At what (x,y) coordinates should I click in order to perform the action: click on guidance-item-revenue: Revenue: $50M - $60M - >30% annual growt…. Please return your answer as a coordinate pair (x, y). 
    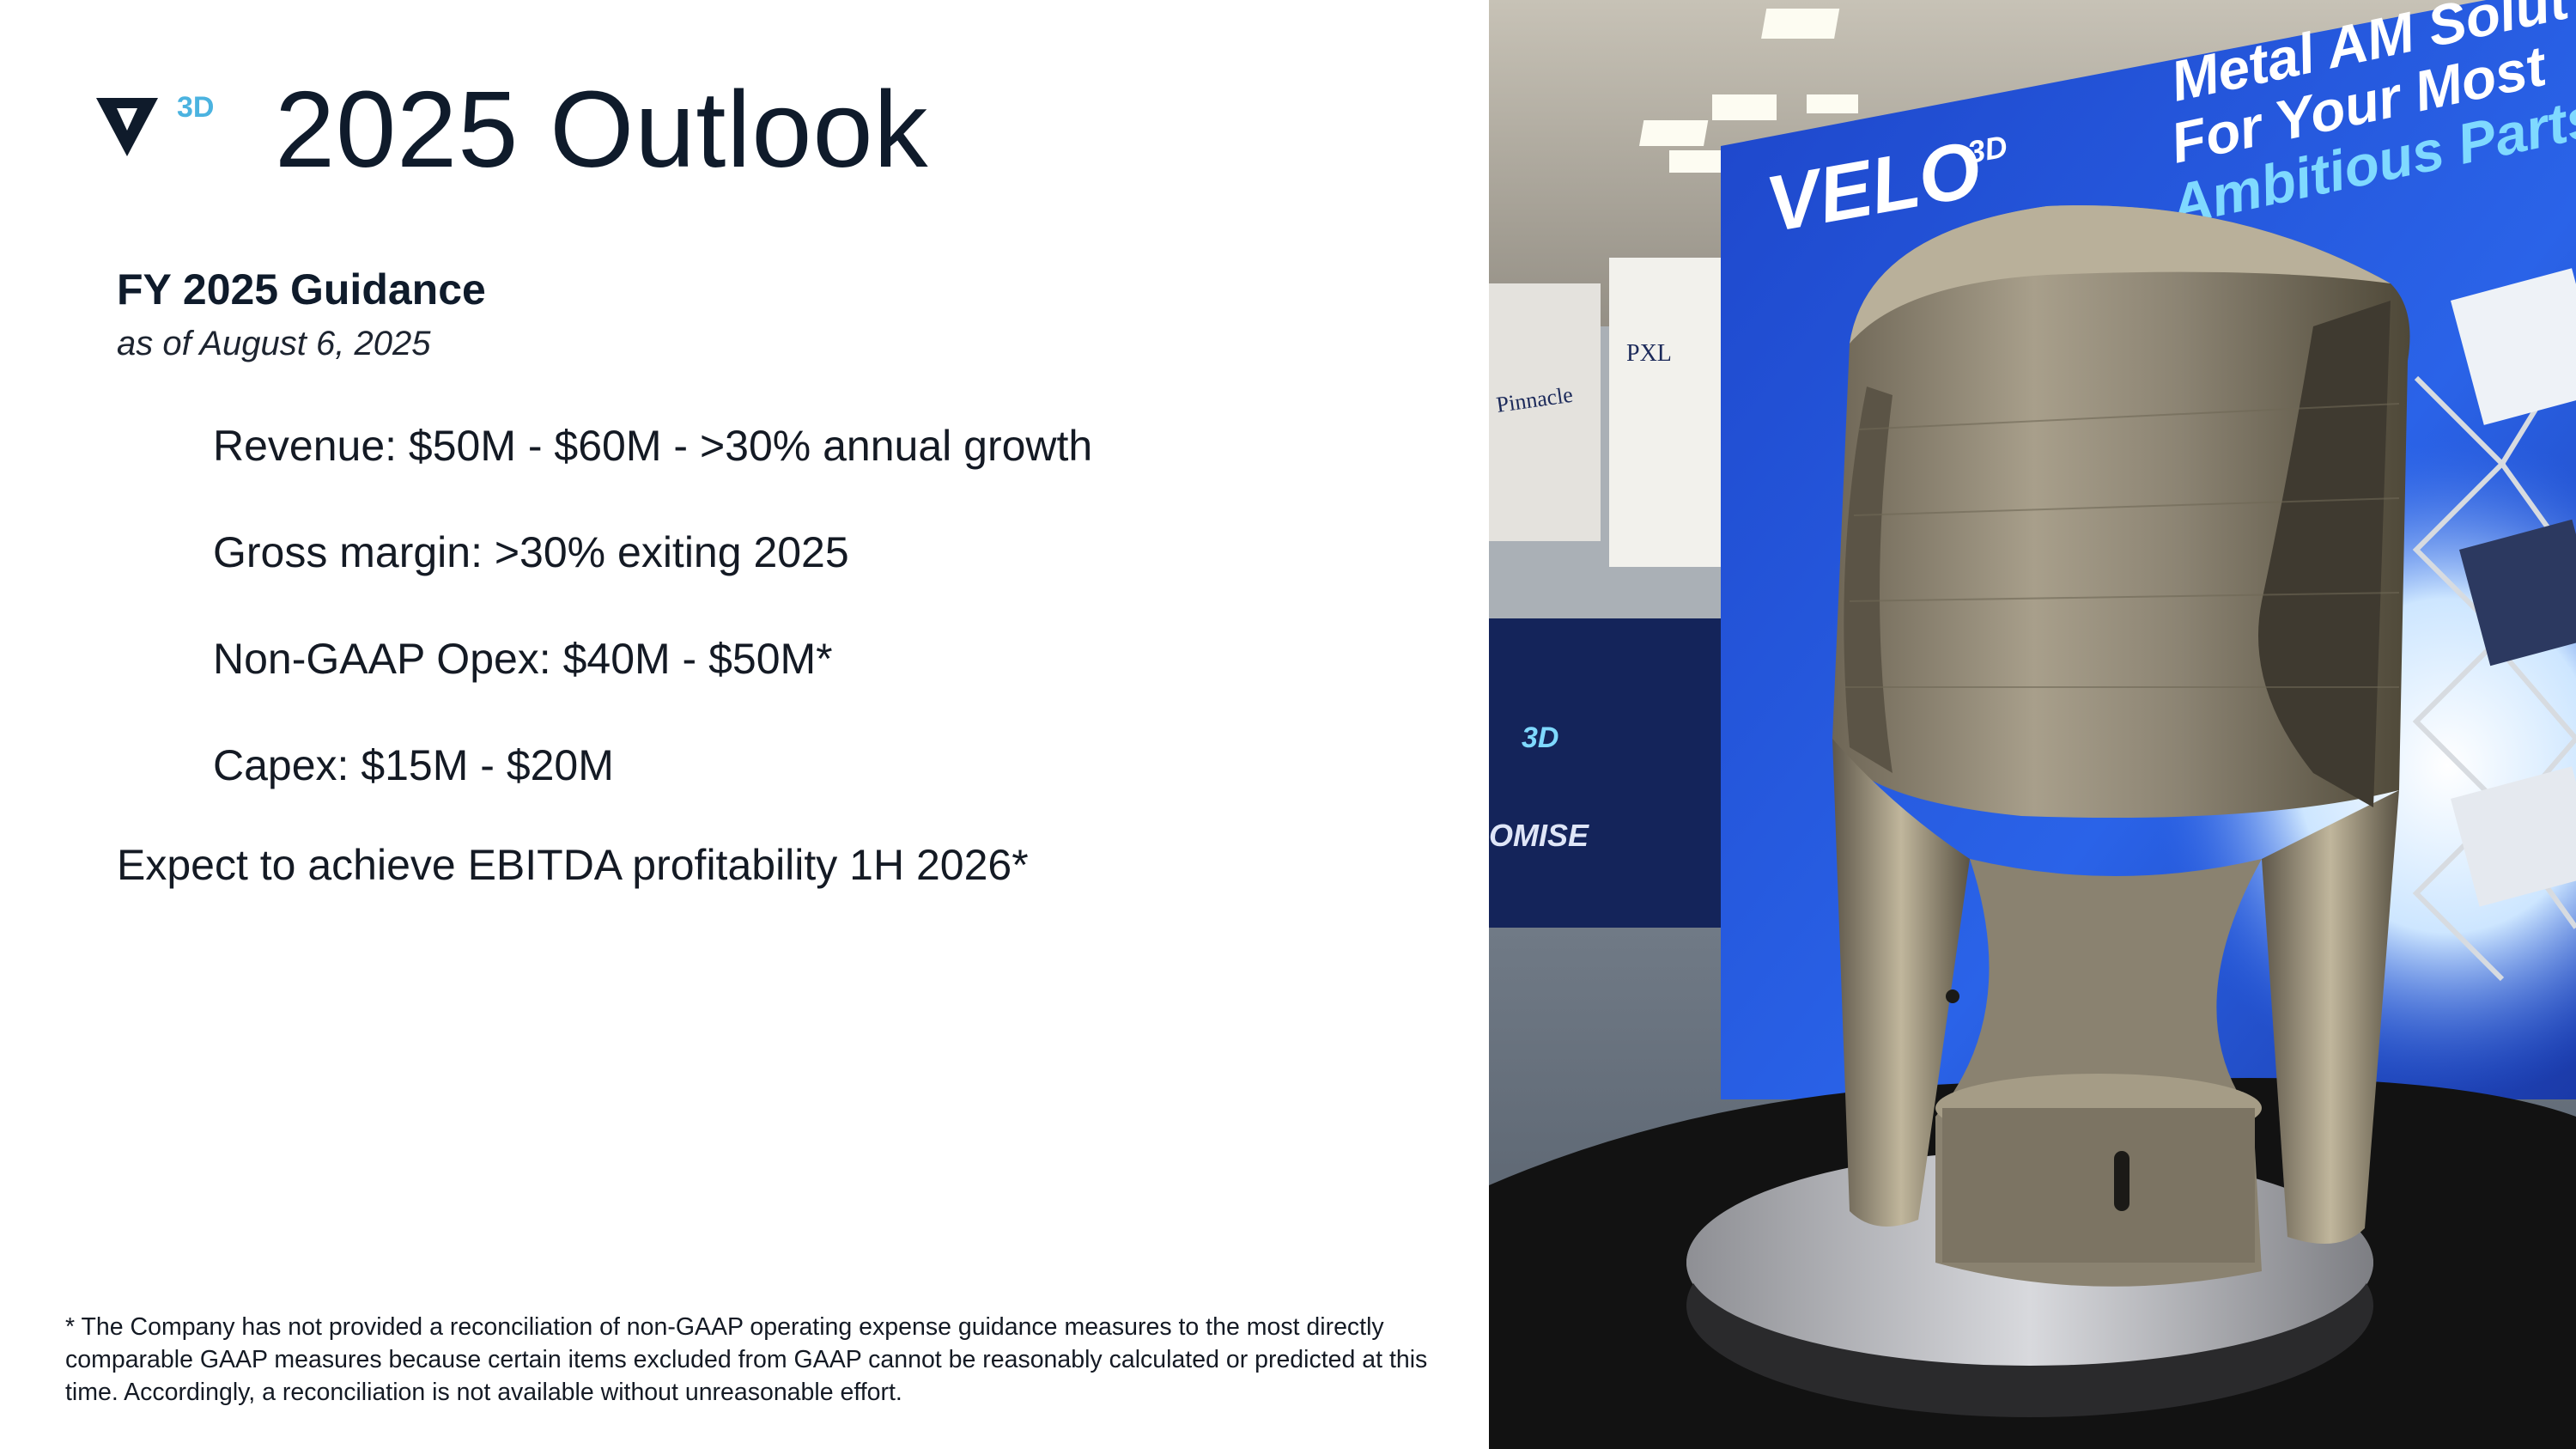
    Looking at the image, I should click on (653, 446).